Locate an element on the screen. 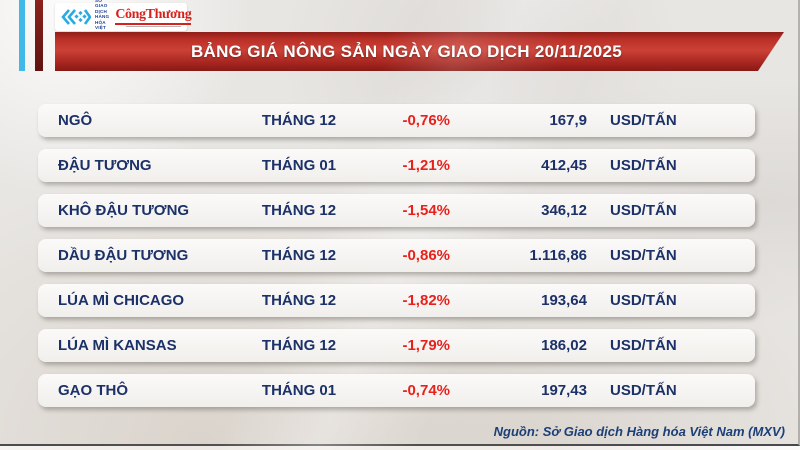 The width and height of the screenshot is (800, 450). commodity-name: LÚA MÌ CHICAGO is located at coordinates (121, 300).